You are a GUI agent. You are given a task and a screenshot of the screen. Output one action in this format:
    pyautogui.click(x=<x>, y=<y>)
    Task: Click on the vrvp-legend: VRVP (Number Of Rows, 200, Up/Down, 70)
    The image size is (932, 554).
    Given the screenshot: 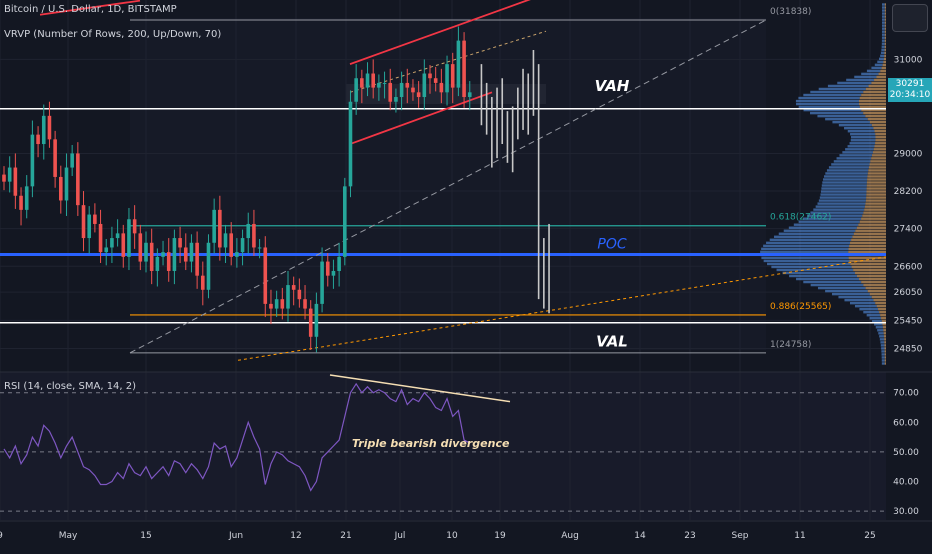 What is the action you would take?
    pyautogui.click(x=113, y=34)
    